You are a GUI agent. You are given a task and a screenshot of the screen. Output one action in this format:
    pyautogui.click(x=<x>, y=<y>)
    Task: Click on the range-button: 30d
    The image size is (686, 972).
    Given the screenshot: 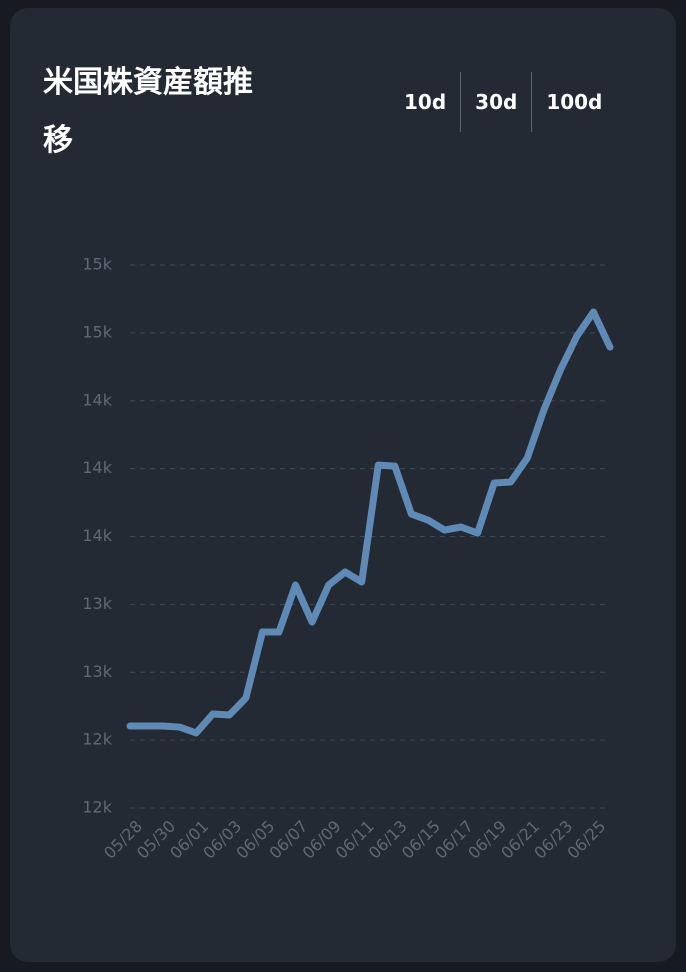 What is the action you would take?
    pyautogui.click(x=495, y=102)
    